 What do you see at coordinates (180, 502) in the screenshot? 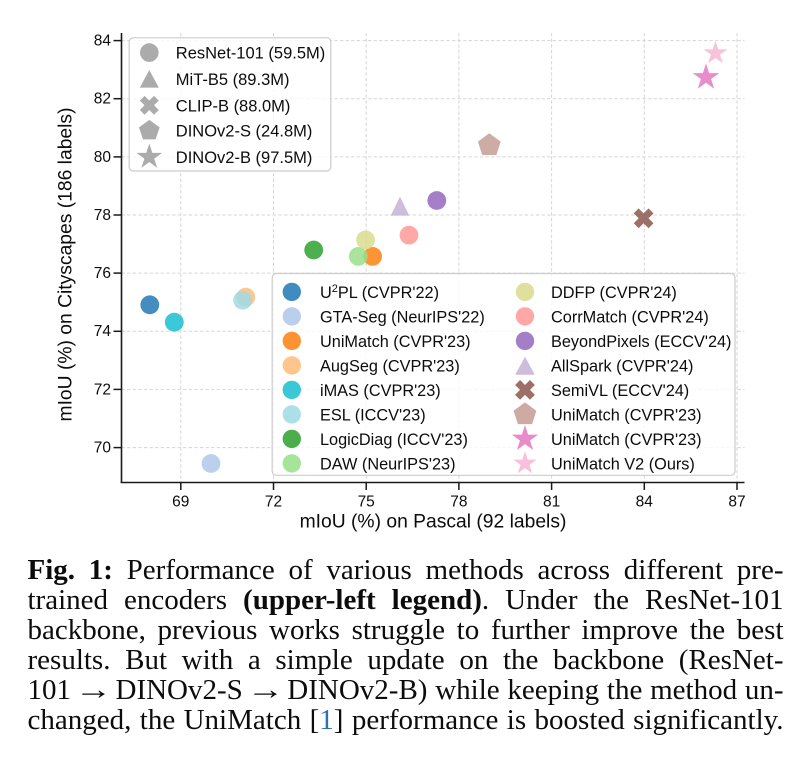
I see `svg-text: 69` at bounding box center [180, 502].